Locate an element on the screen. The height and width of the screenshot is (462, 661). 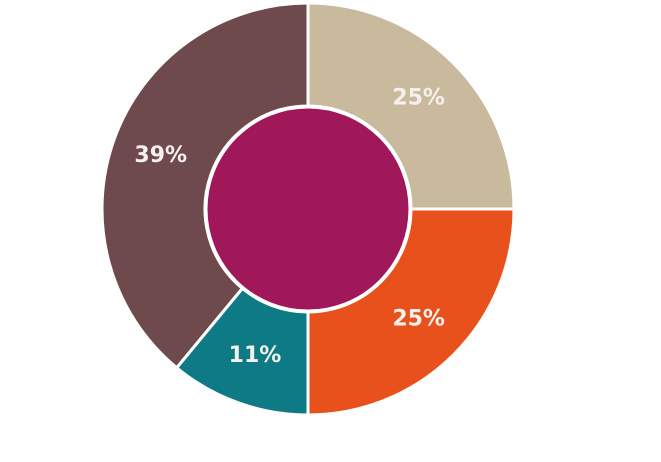
slice-label: 11% is located at coordinates (255, 355).